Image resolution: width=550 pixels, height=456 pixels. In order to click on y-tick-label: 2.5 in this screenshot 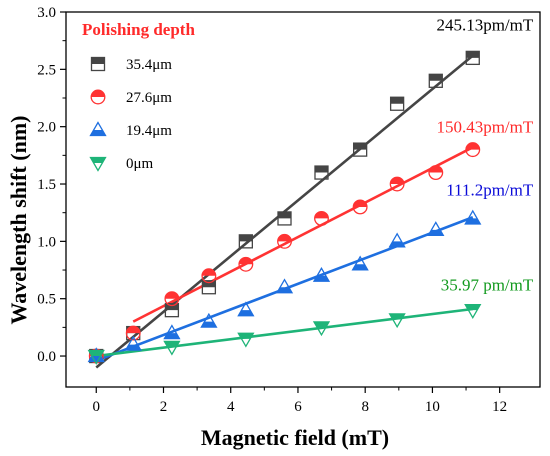, I will do `click(46, 70)`.